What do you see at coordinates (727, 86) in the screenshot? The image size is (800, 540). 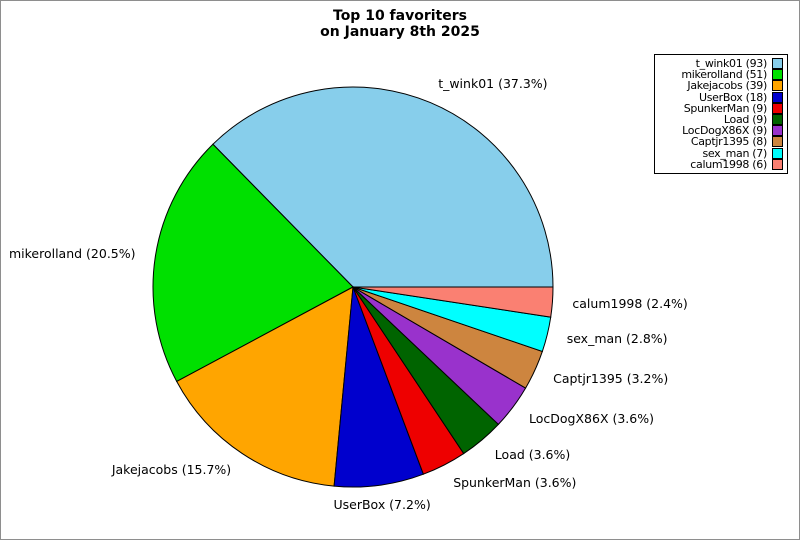 I see `legend-item-label: Jakejacobs (39)` at bounding box center [727, 86].